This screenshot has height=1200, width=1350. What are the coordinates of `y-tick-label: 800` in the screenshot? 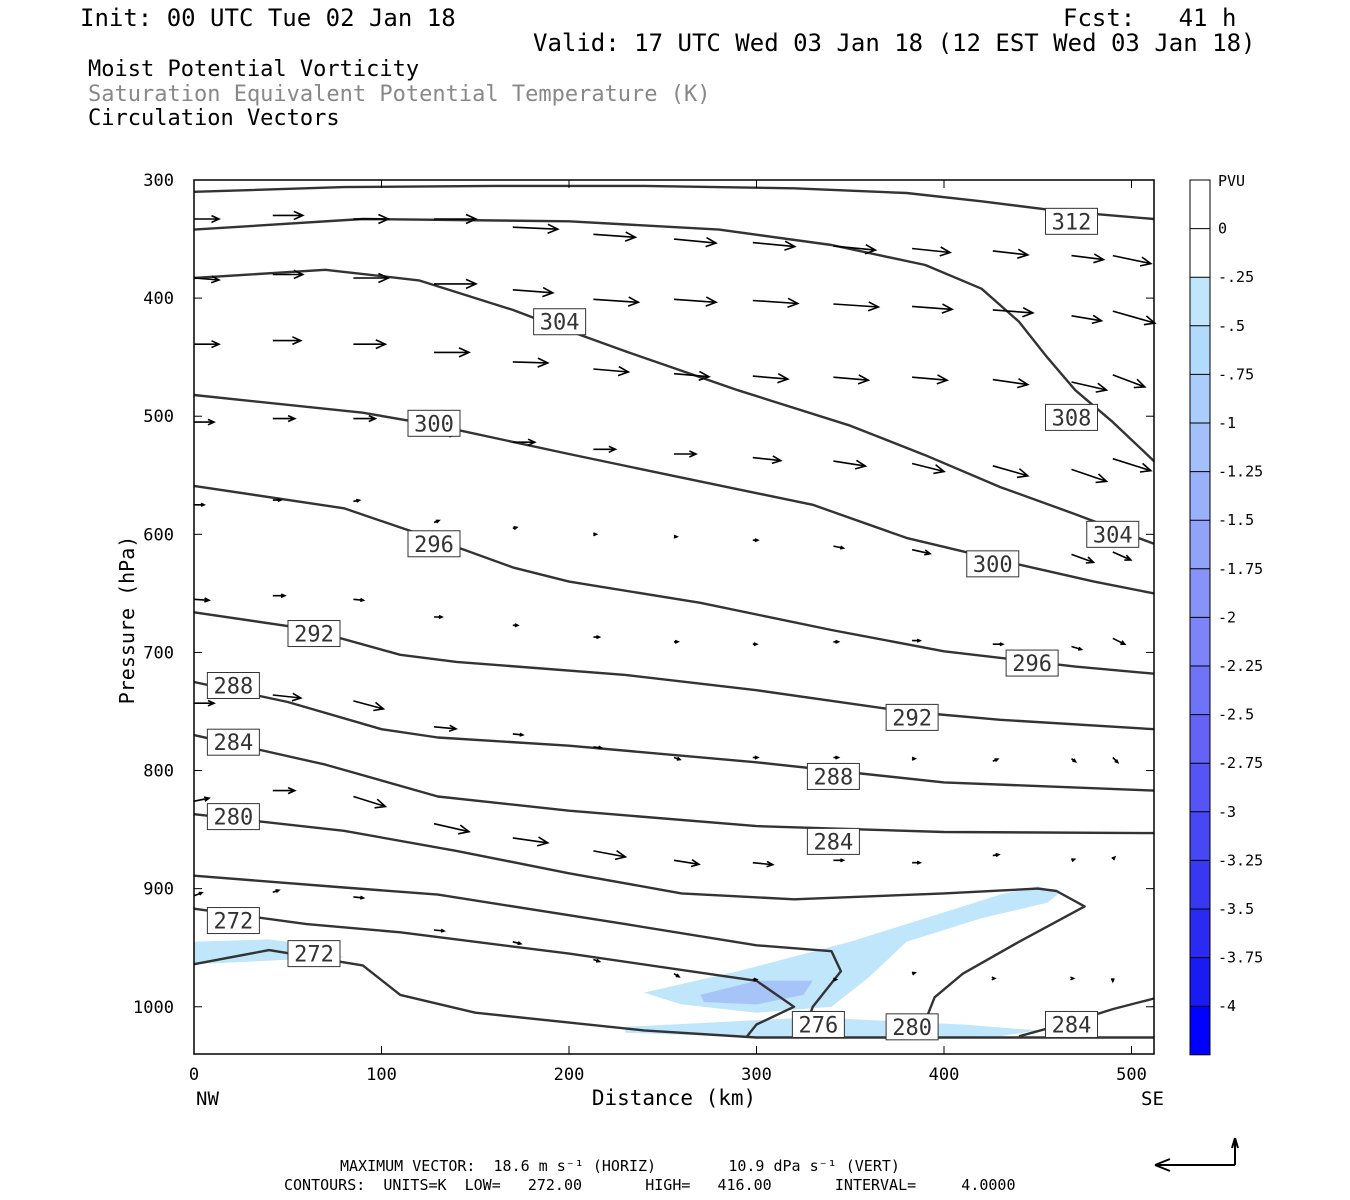 It's located at (158, 772).